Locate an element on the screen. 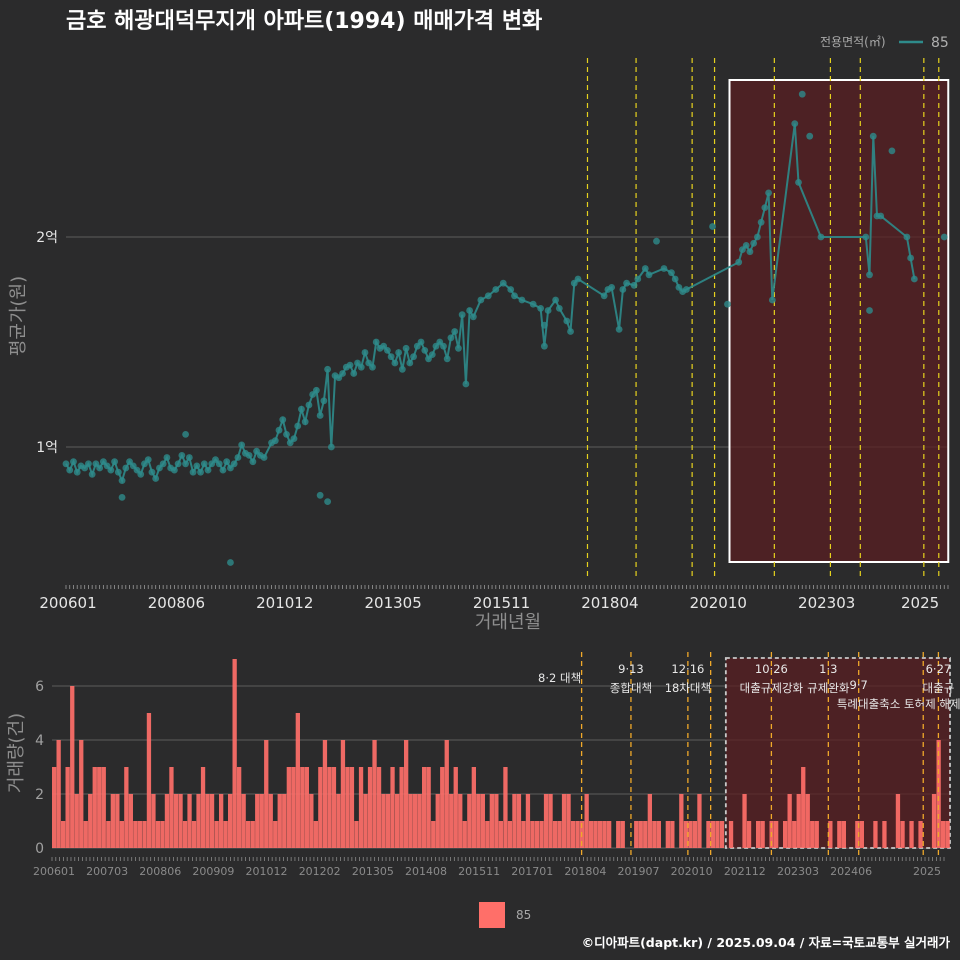  policy-annotation-desc: 9·7 is located at coordinates (859, 685).